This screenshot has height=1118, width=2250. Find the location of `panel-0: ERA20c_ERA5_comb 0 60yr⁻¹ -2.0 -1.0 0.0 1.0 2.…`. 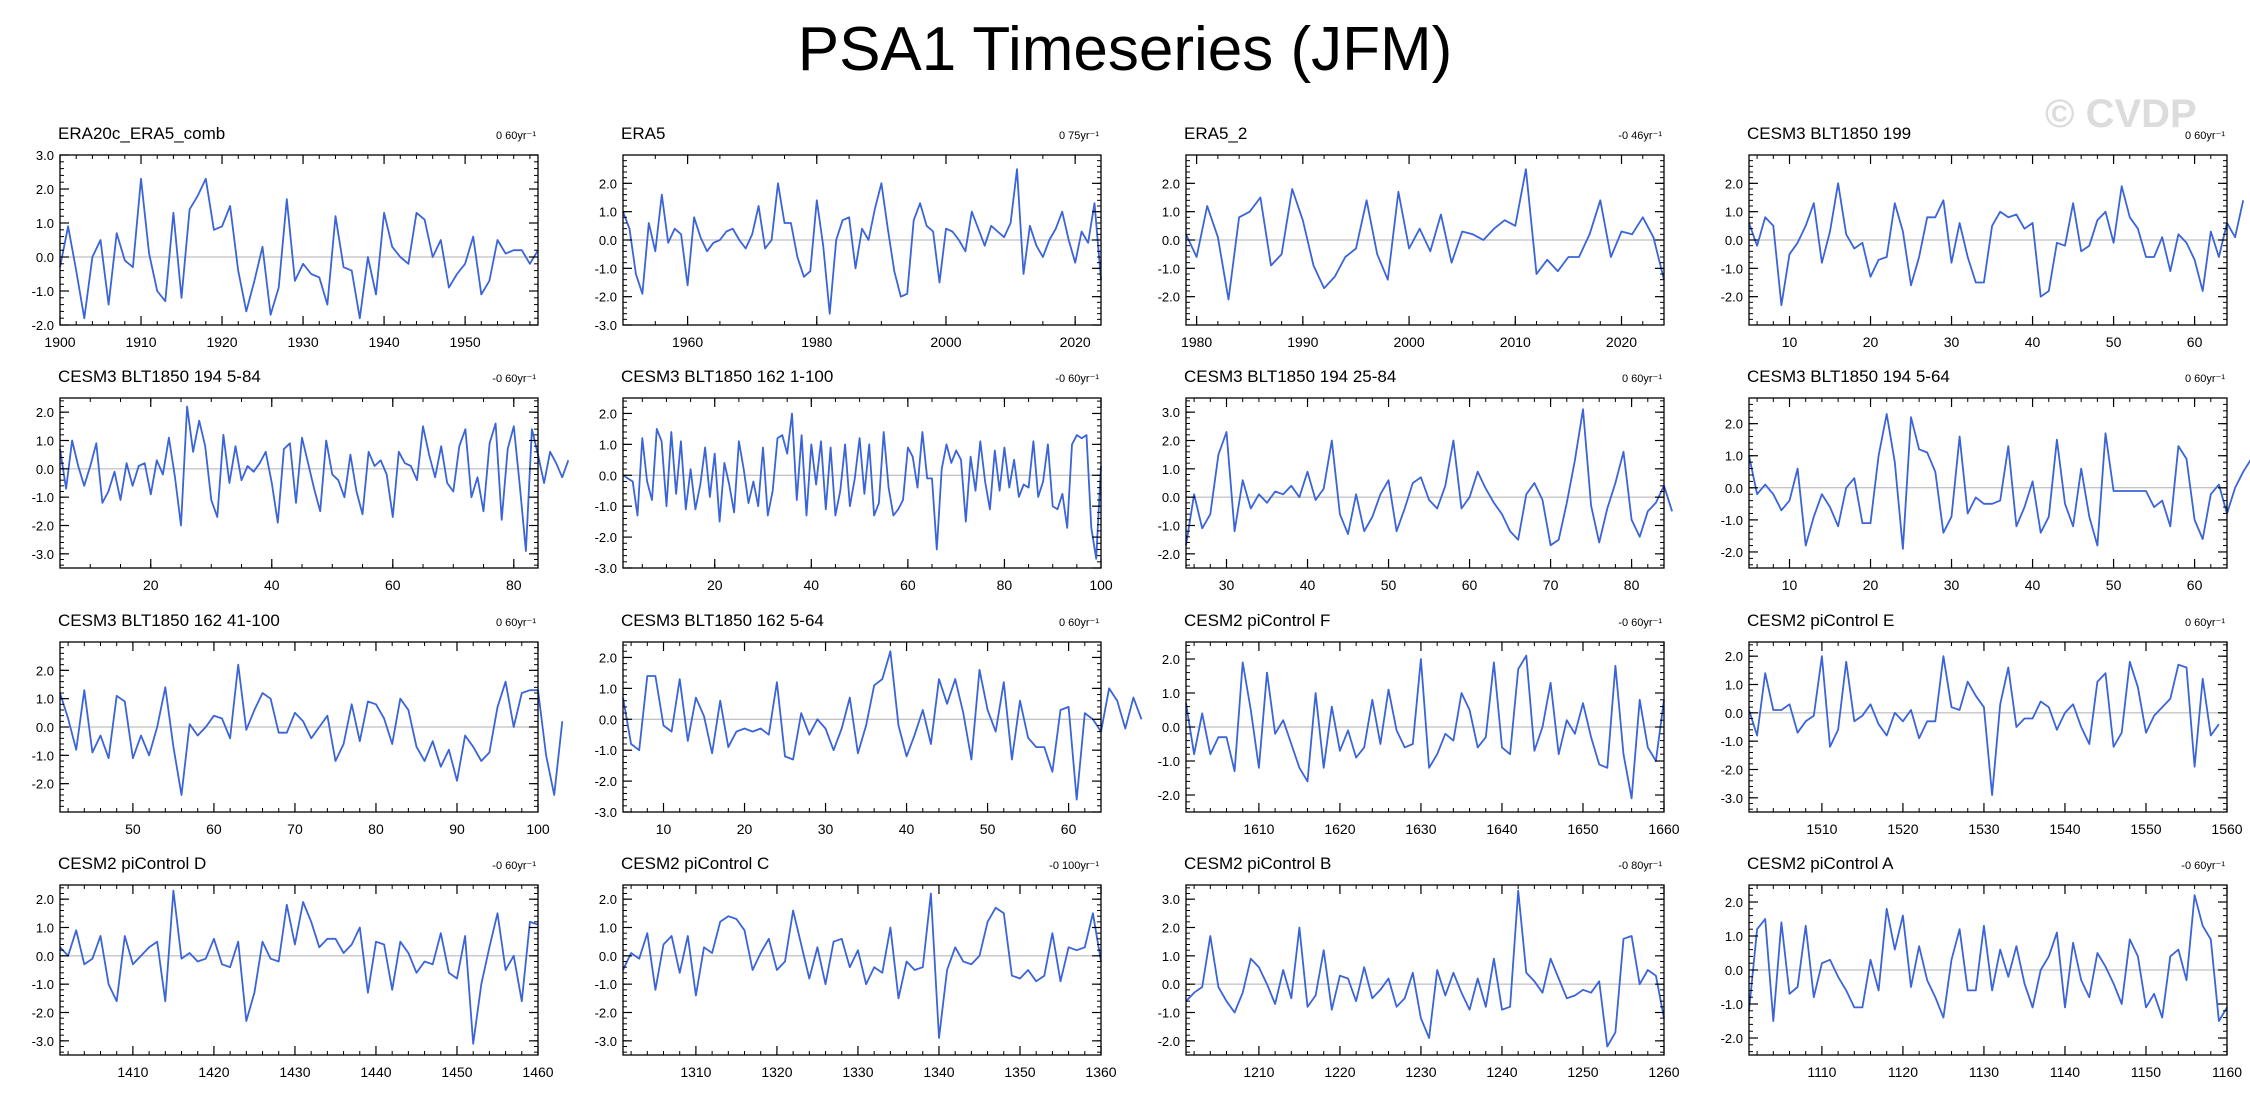

panel-0: ERA20c_ERA5_comb 0 60yr⁻¹ -2.0 -1.0 0.0 1.0 2.… is located at coordinates (285, 237).